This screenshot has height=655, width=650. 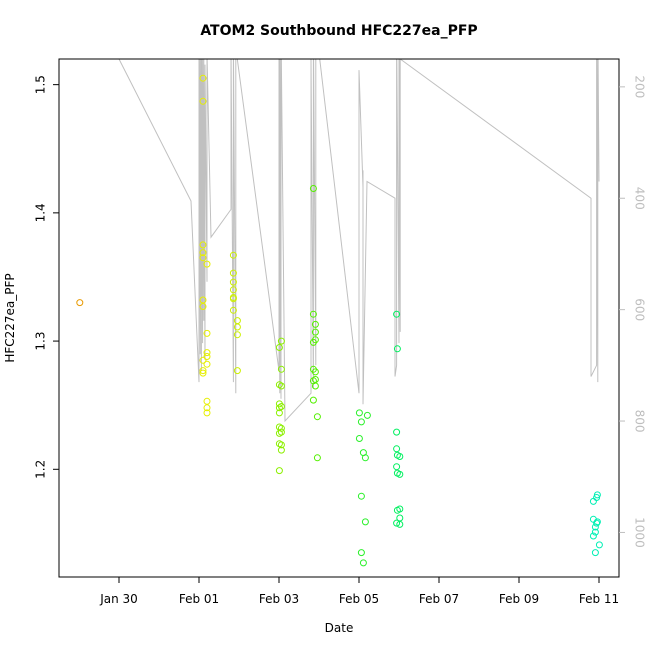 What do you see at coordinates (640, 309) in the screenshot?
I see `y2-tick-label: 600` at bounding box center [640, 309].